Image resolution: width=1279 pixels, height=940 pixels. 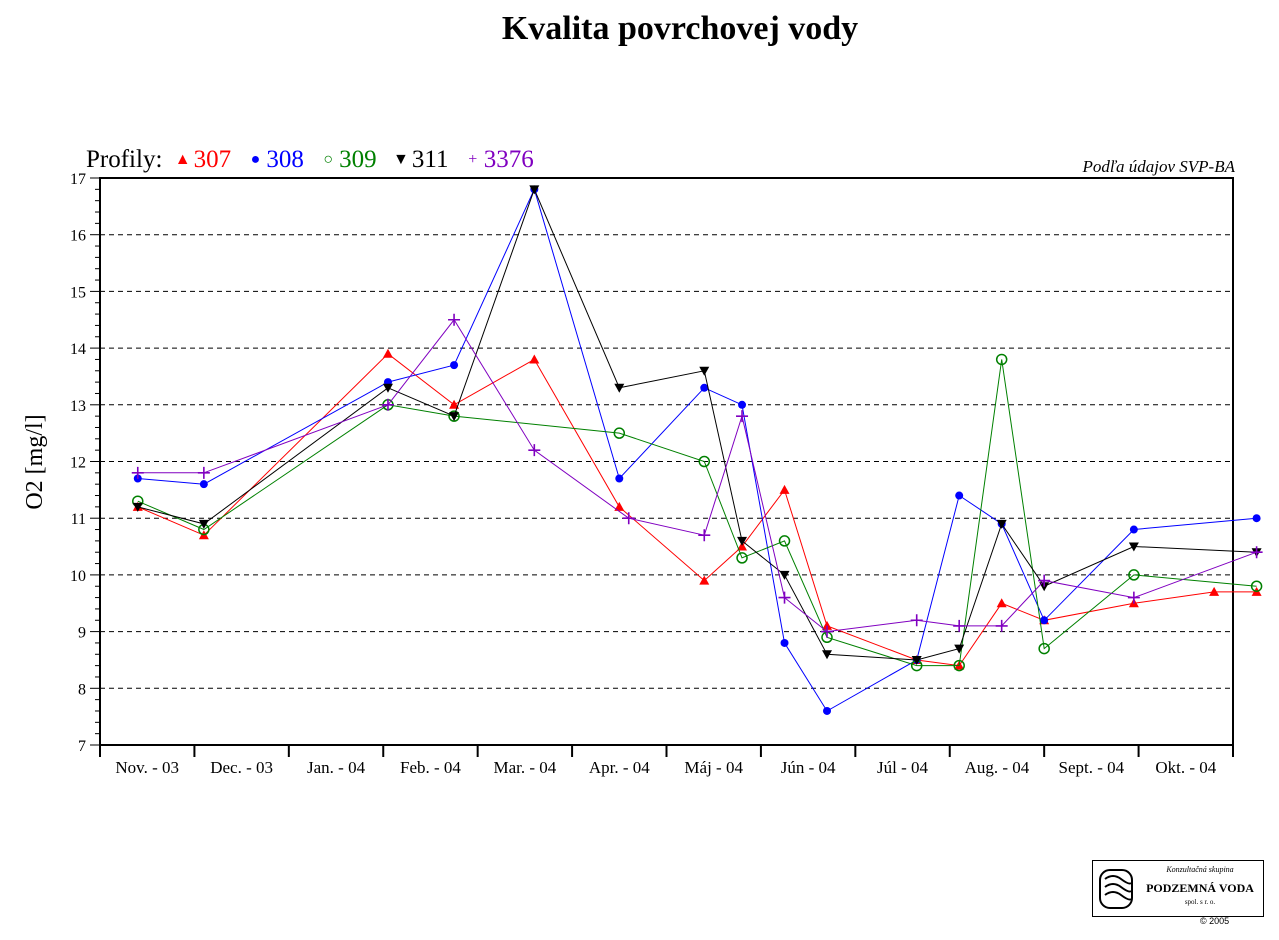 I want to click on x-tick-label: Aug. - 04, so click(x=997, y=767).